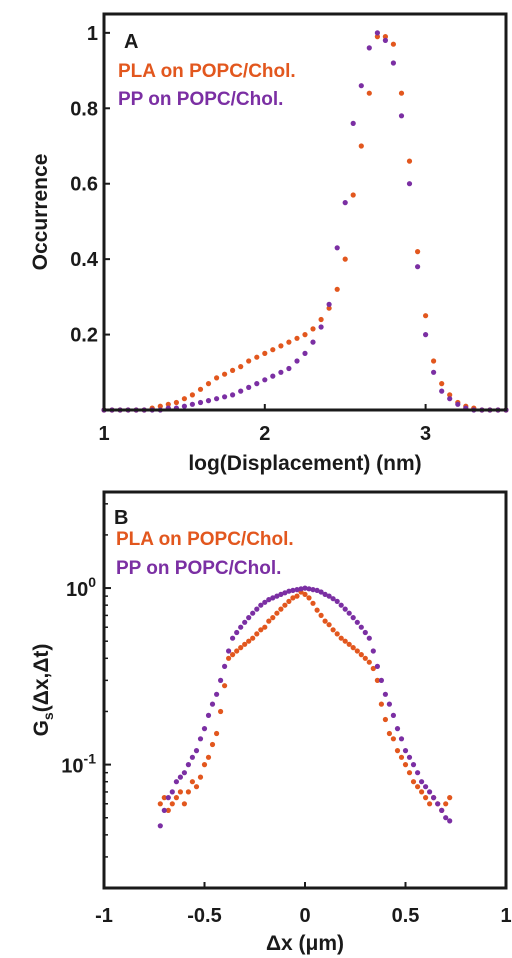  I want to click on panel-a-label: A, so click(131, 42).